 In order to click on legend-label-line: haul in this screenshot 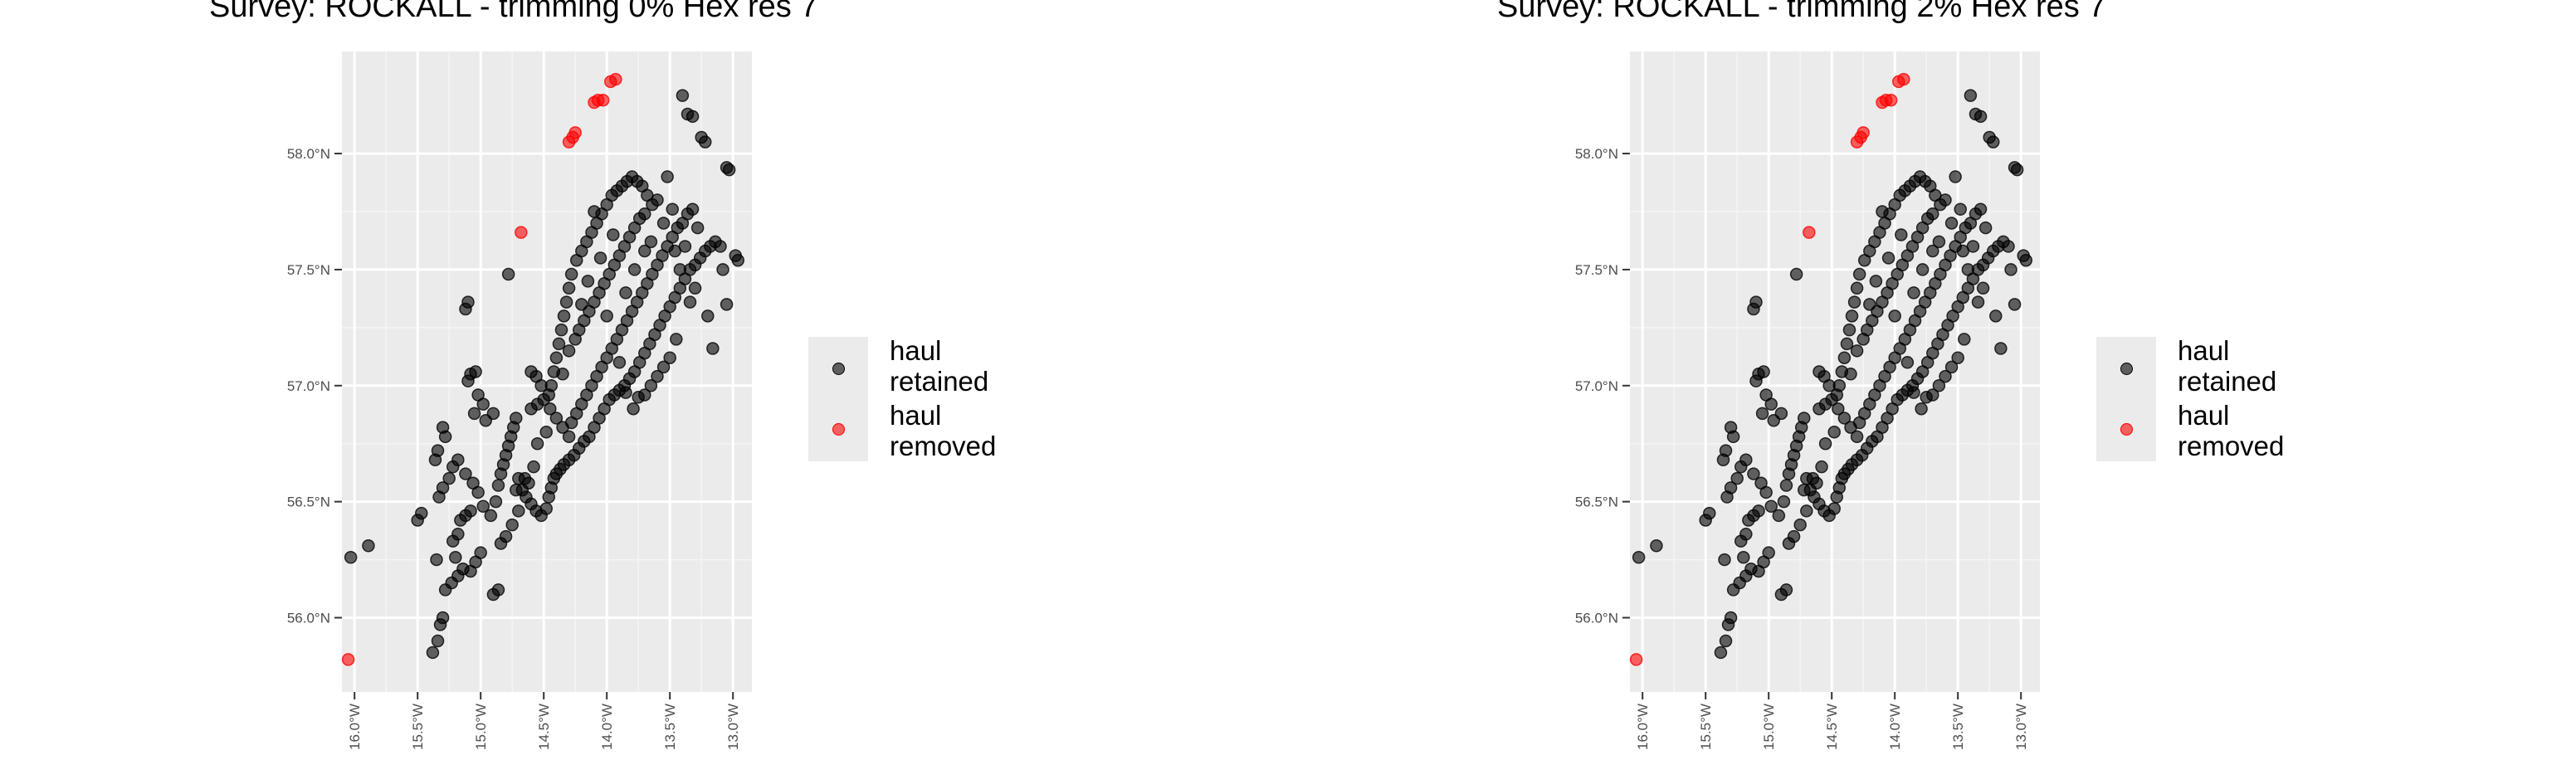, I will do `click(916, 415)`.